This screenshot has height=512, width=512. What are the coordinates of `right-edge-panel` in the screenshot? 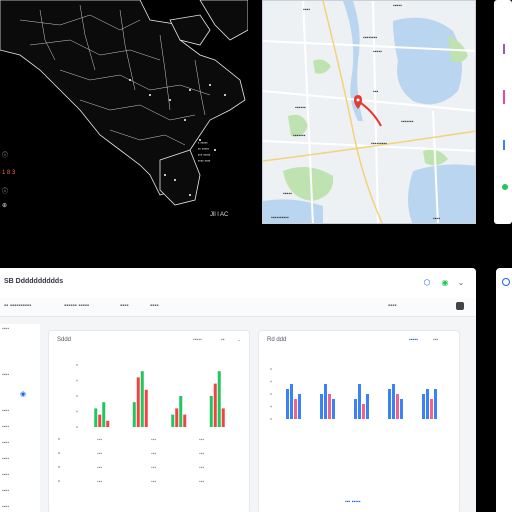 It's located at (504, 390).